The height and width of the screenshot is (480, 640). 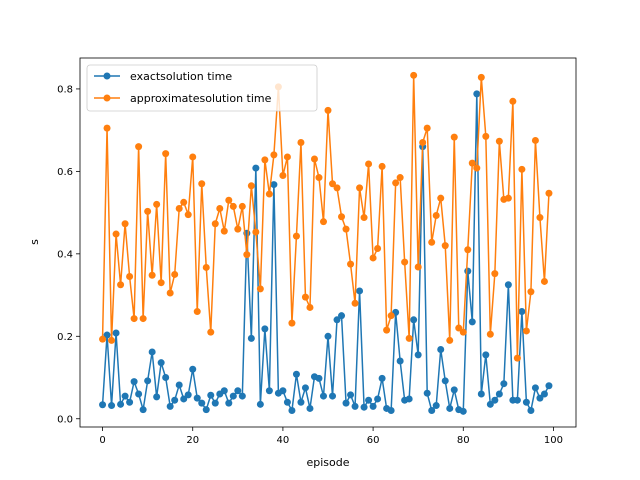 What do you see at coordinates (102, 440) in the screenshot?
I see `x-tick-label: 0` at bounding box center [102, 440].